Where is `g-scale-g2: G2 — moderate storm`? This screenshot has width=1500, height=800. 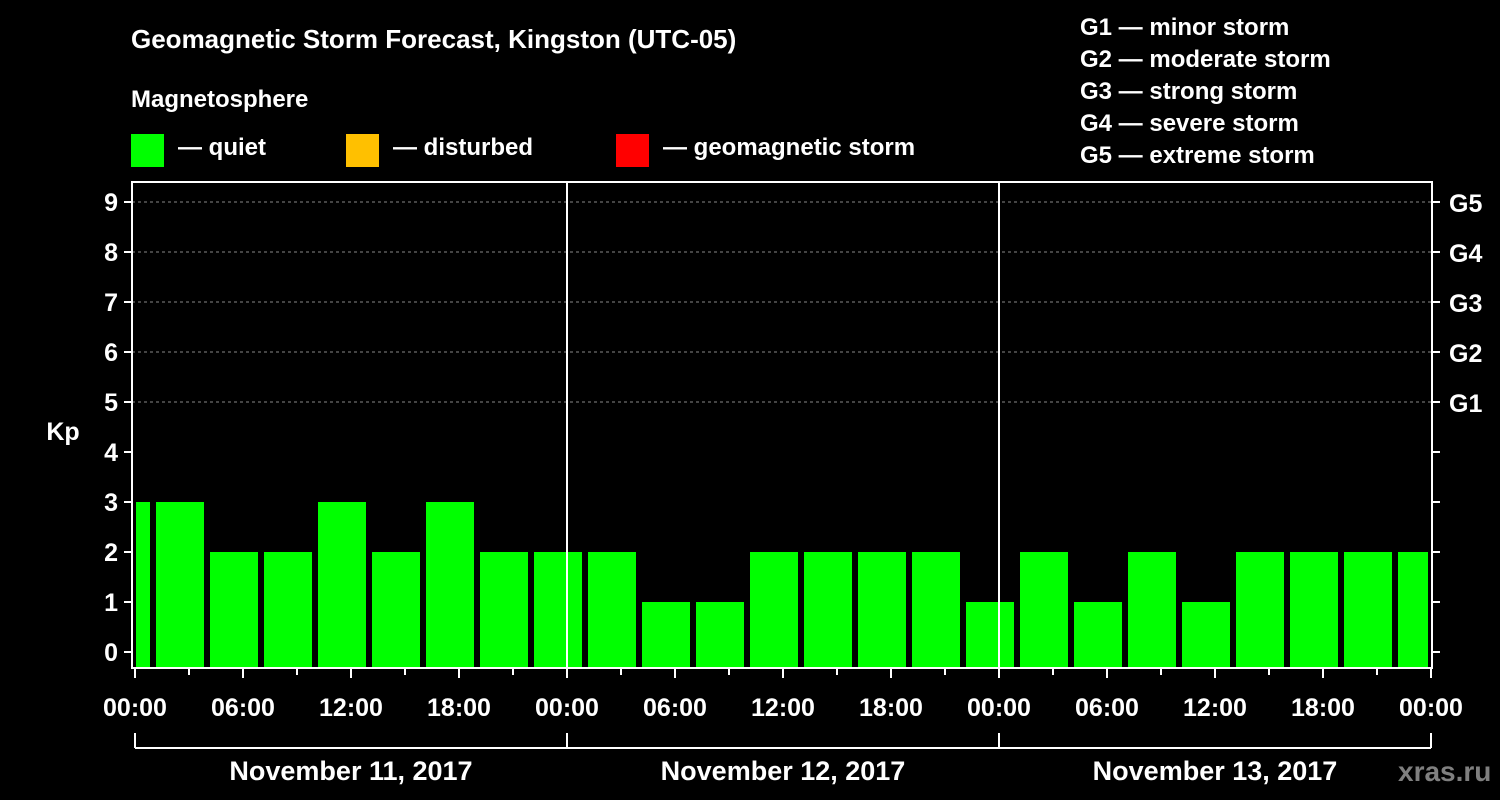 g-scale-g2: G2 — moderate storm is located at coordinates (1205, 59).